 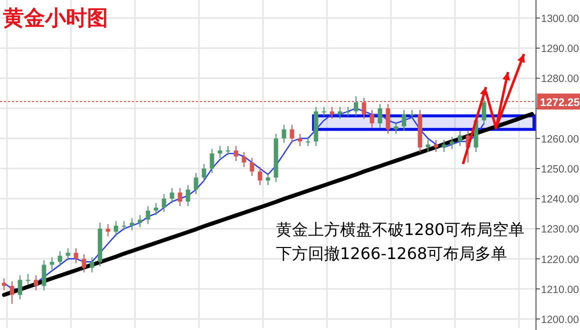 I want to click on y-tick-label: 1300.00, so click(x=560, y=19).